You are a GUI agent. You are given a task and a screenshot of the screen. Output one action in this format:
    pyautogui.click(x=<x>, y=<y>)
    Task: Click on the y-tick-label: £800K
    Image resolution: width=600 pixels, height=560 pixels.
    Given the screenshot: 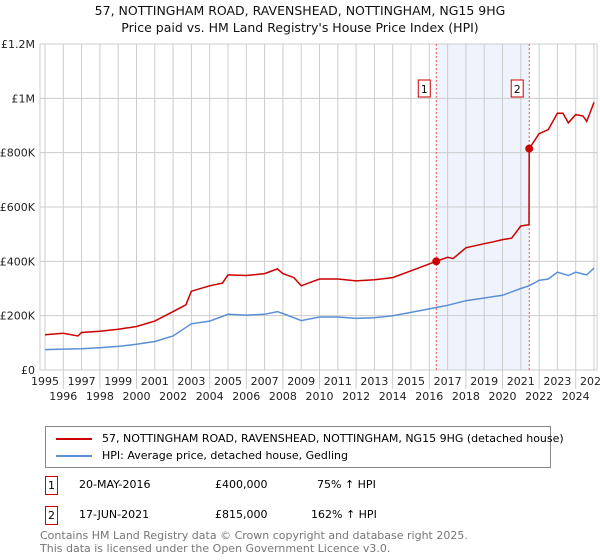 What is the action you would take?
    pyautogui.click(x=18, y=153)
    